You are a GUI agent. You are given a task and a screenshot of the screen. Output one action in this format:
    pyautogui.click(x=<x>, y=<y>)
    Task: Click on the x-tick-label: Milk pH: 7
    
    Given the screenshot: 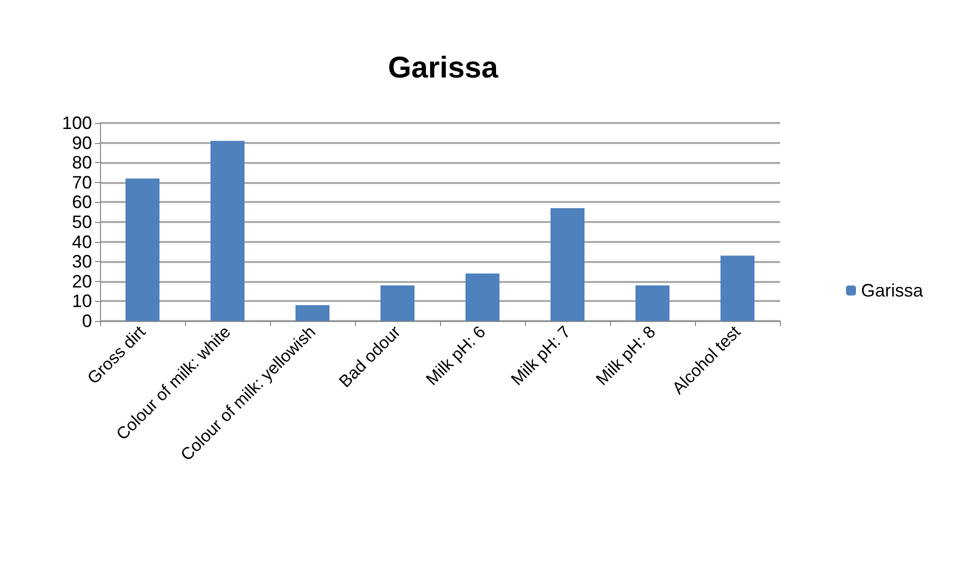 What is the action you would take?
    pyautogui.click(x=540, y=356)
    